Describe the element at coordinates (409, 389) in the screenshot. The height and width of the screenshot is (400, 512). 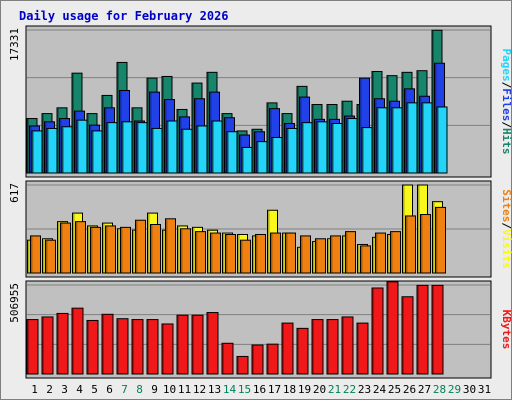
I see `x-tick-label: 26` at that location.